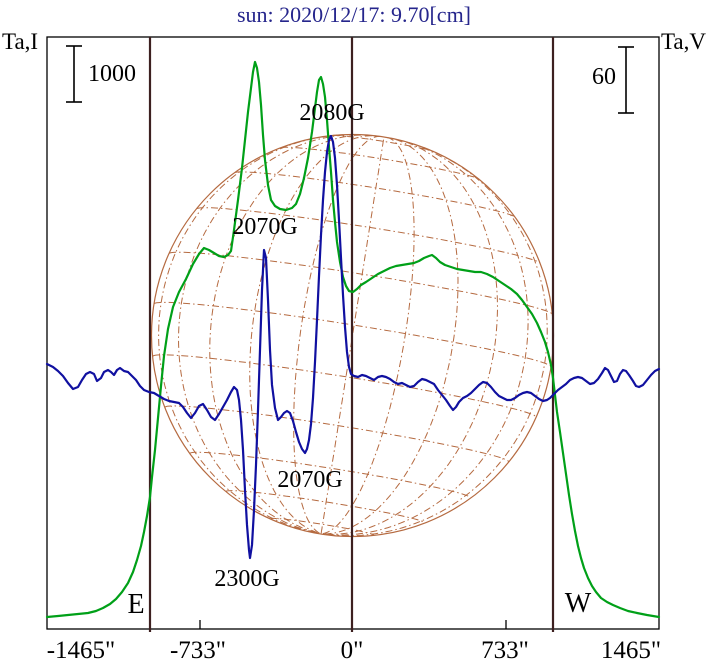 The height and width of the screenshot is (662, 708). I want to click on x-axis-label: 733", so click(505, 649).